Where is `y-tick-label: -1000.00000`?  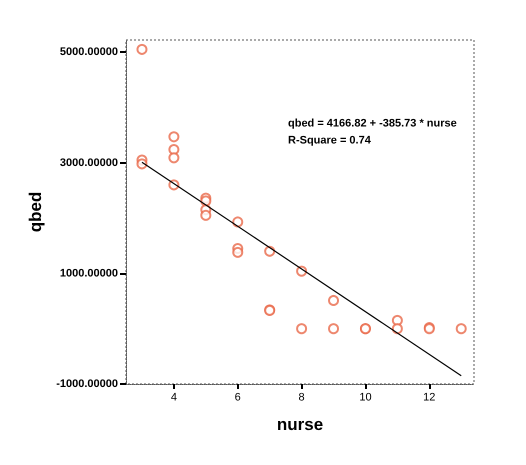
y-tick-label: -1000.00000 is located at coordinates (87, 384).